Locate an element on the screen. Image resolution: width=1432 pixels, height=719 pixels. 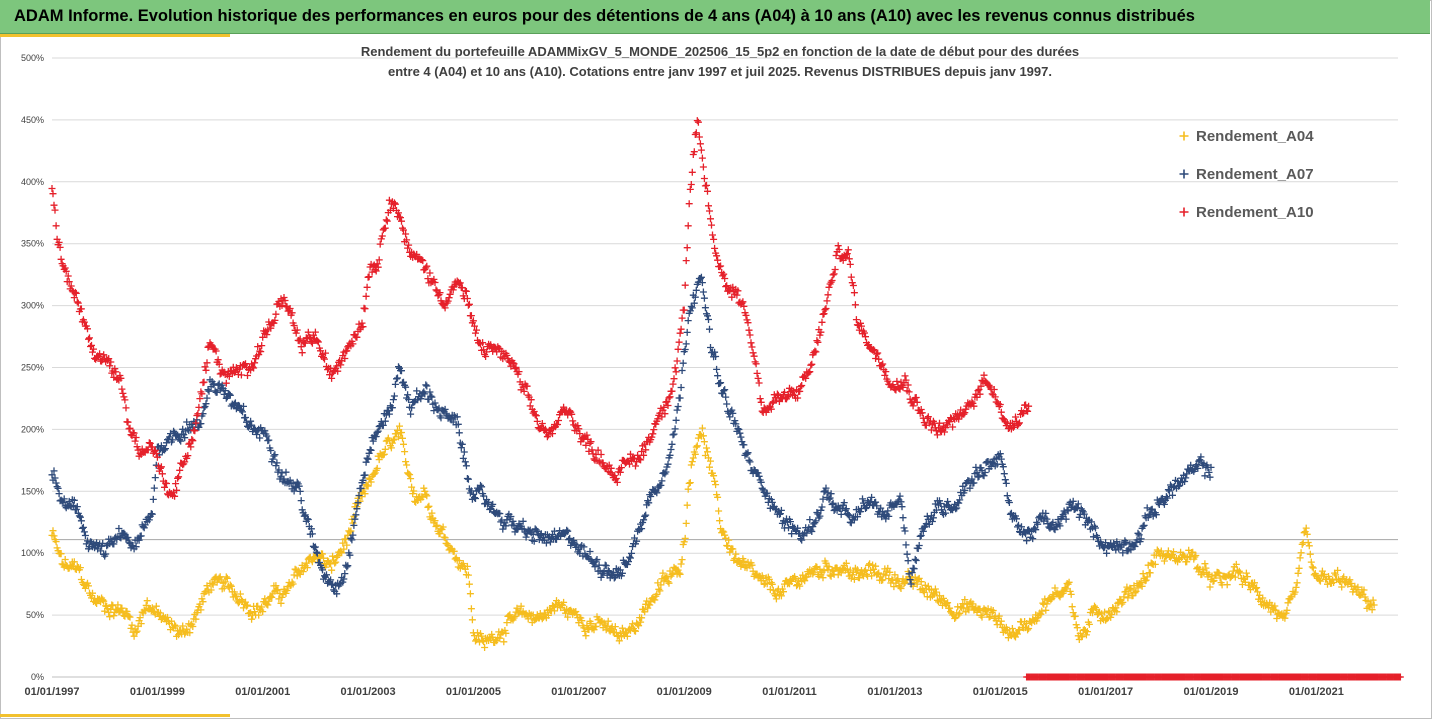
x-tick-label: 01/01/2015 is located at coordinates (1000, 692).